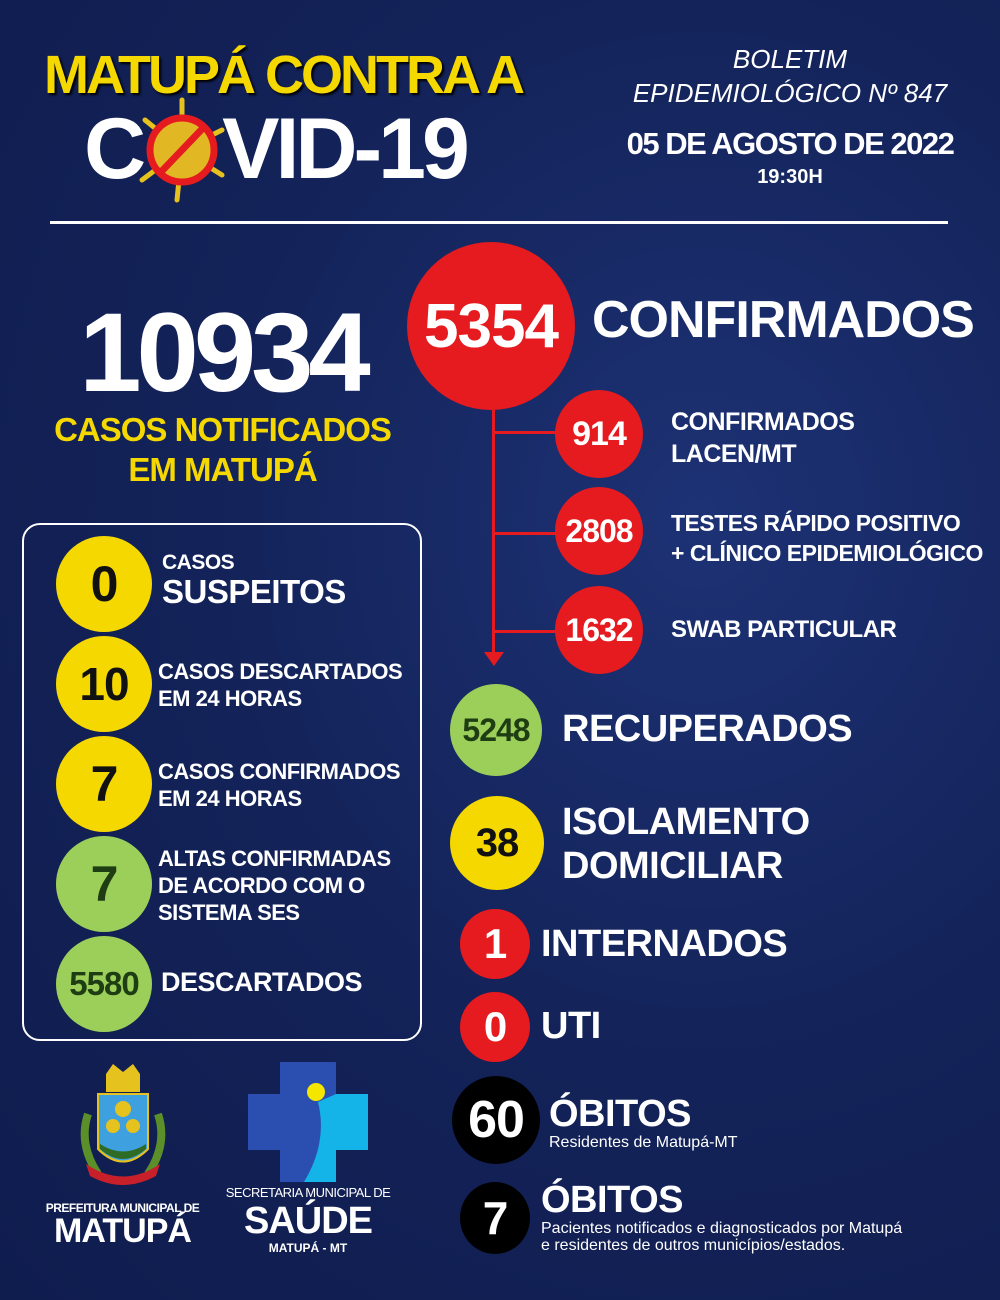  I want to click on title-line1: MATUPÁ CONTRA A, so click(284, 75).